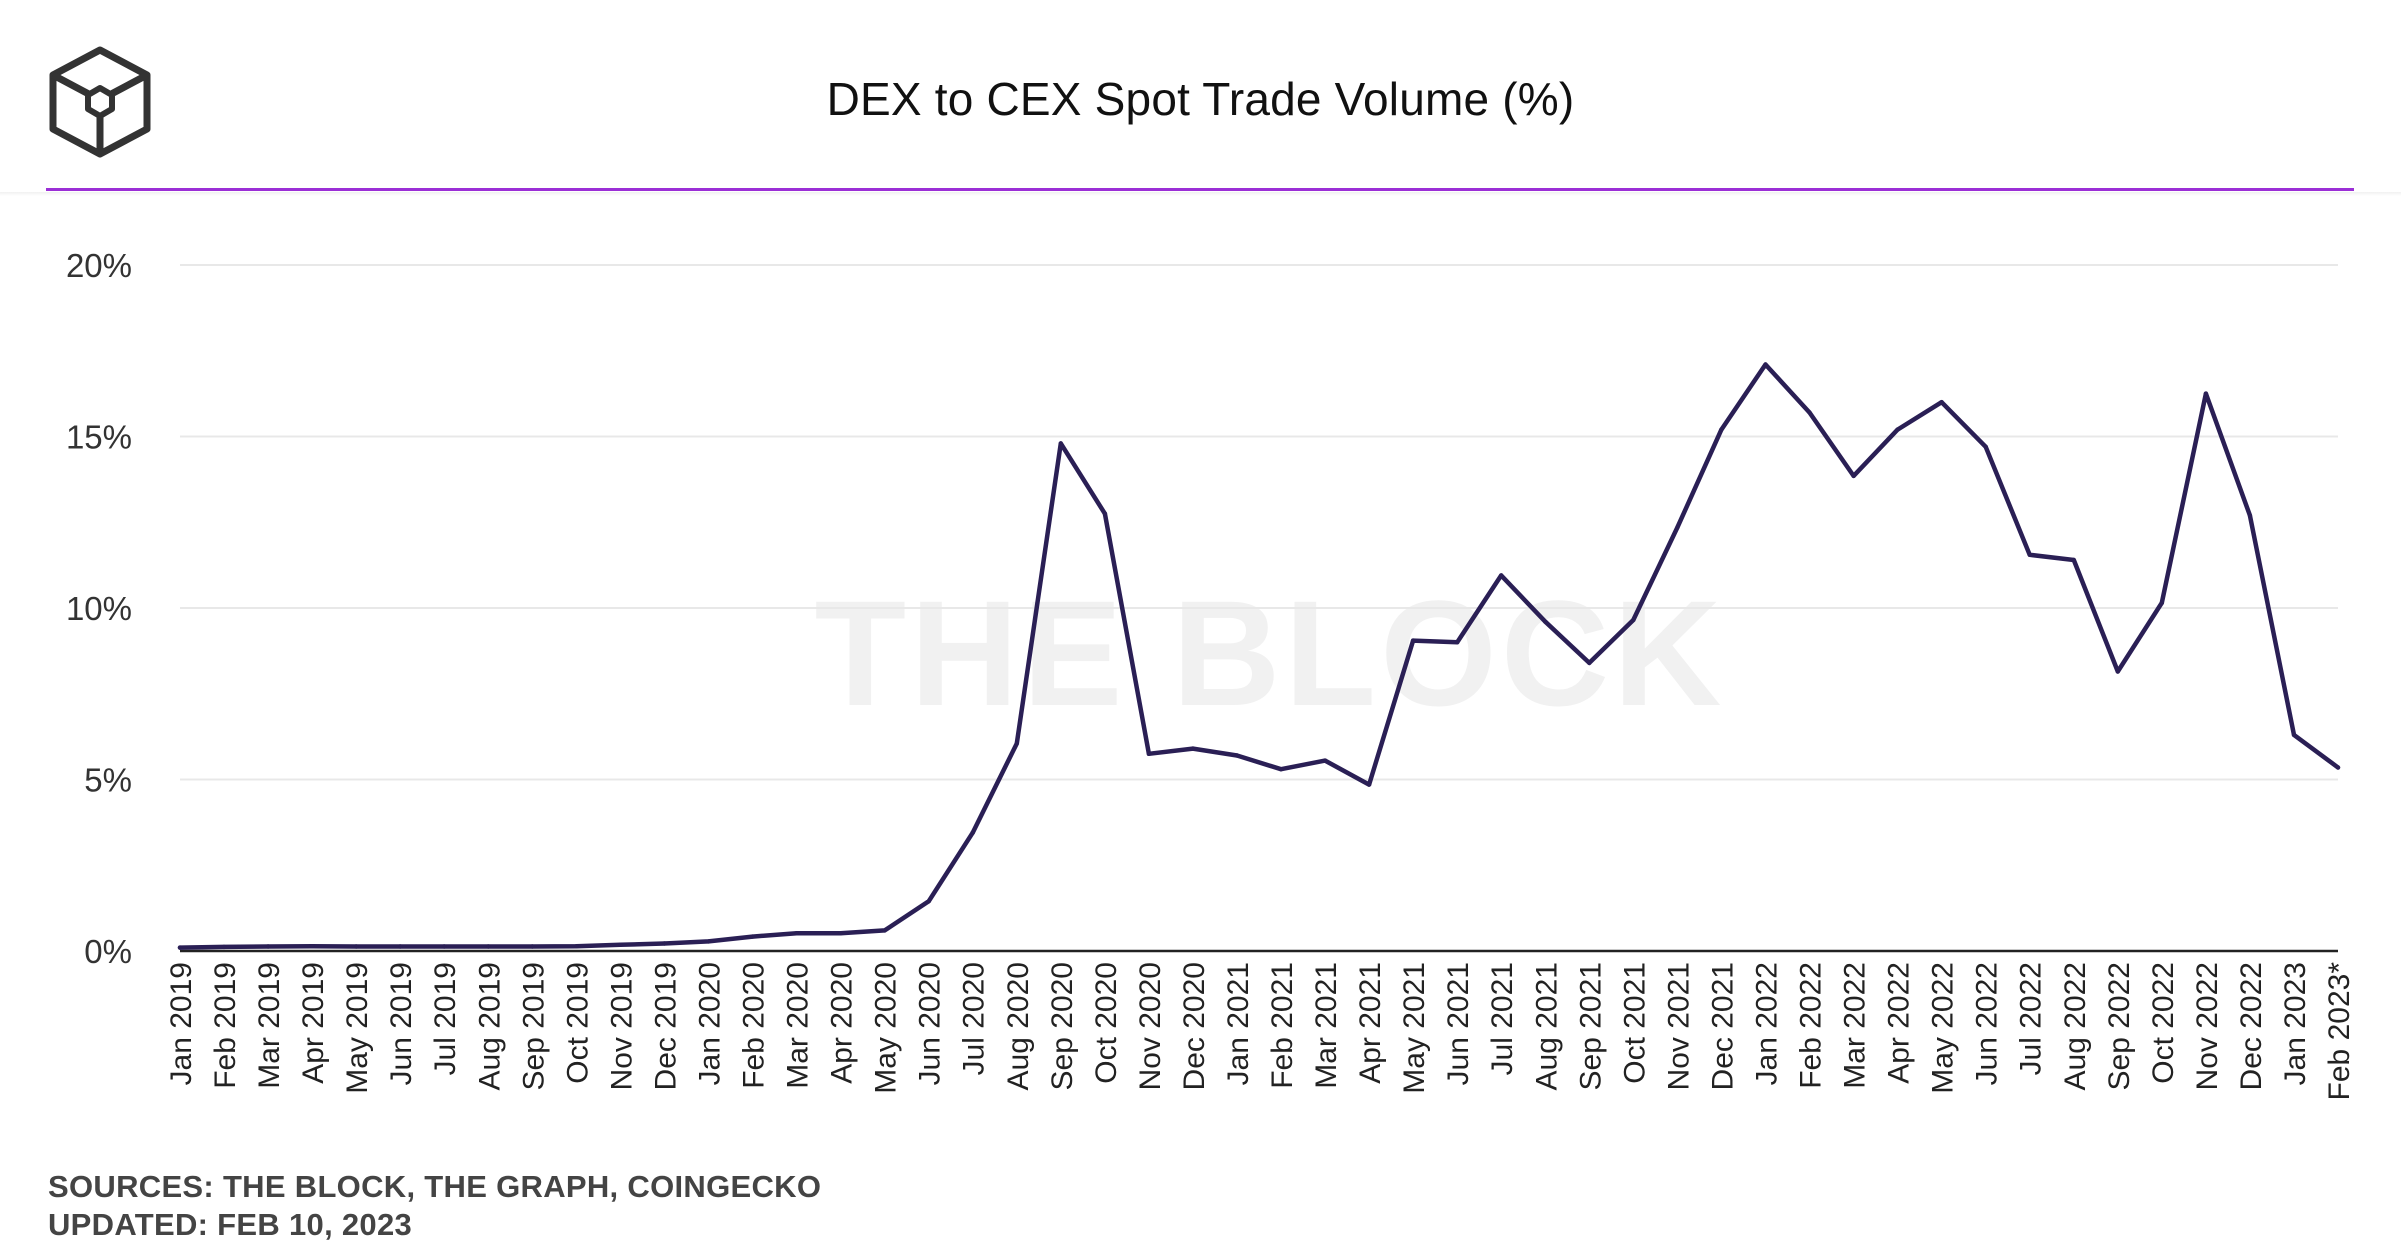  I want to click on header-divider, so click(1200, 194).